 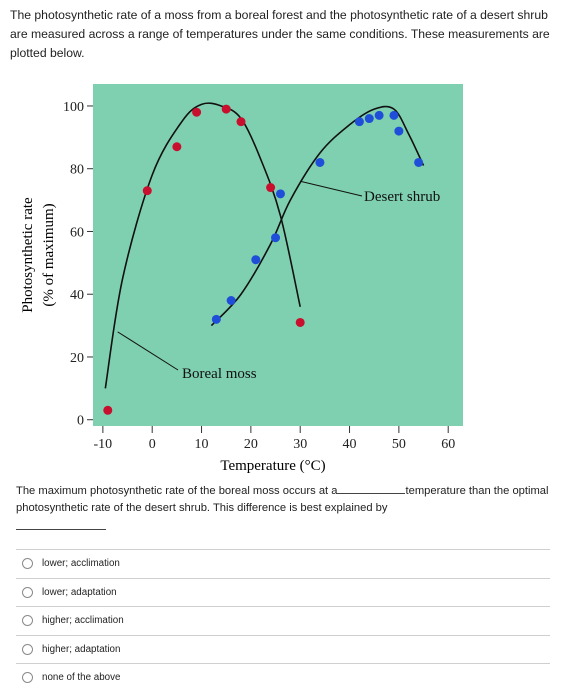 What do you see at coordinates (317, 216) in the screenshot?
I see `series-curve` at bounding box center [317, 216].